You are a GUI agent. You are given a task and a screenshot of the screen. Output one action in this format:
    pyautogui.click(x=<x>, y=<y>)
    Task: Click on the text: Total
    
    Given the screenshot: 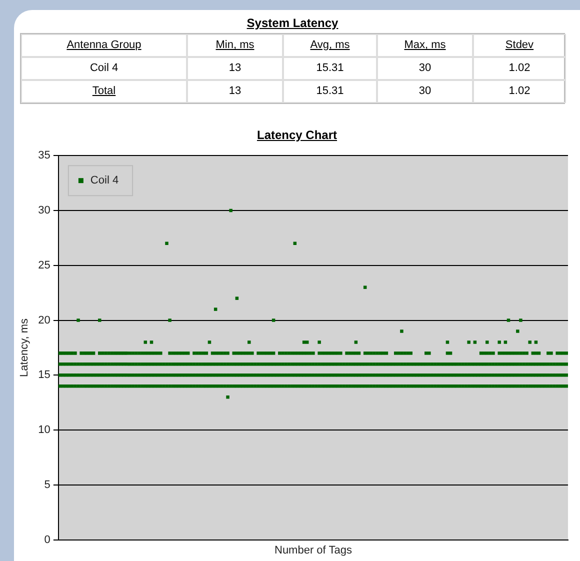 What is the action you would take?
    pyautogui.click(x=104, y=91)
    